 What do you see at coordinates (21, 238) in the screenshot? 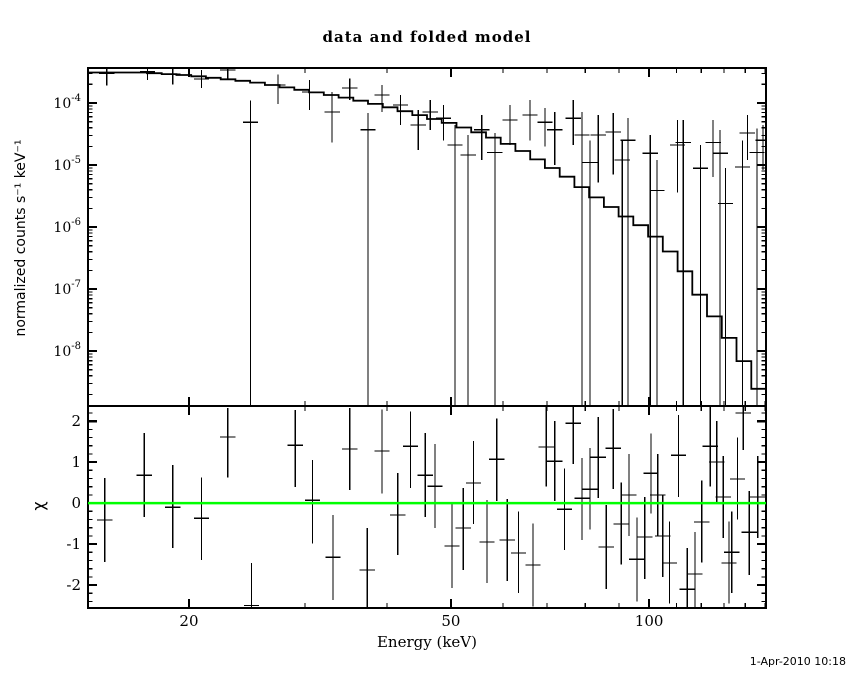
I see `y-axis-label-spectrum: normalized counts s⁻¹ keV⁻¹` at bounding box center [21, 238].